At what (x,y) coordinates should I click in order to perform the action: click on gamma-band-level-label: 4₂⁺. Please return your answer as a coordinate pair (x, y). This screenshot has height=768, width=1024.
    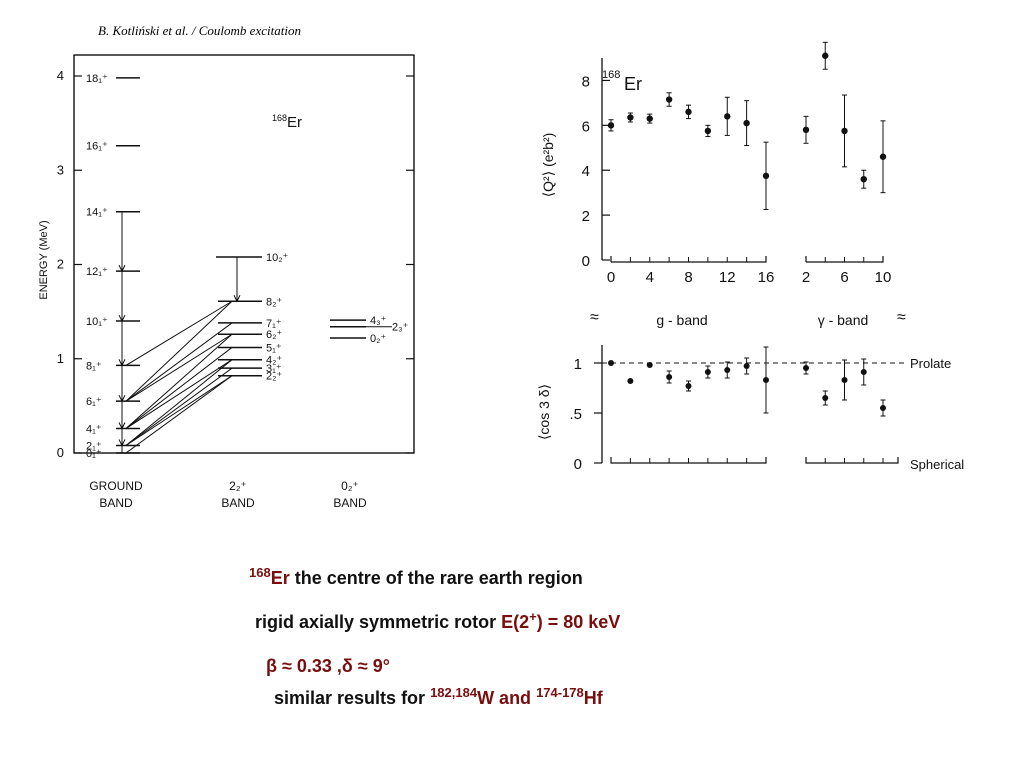
    Looking at the image, I should click on (274, 361).